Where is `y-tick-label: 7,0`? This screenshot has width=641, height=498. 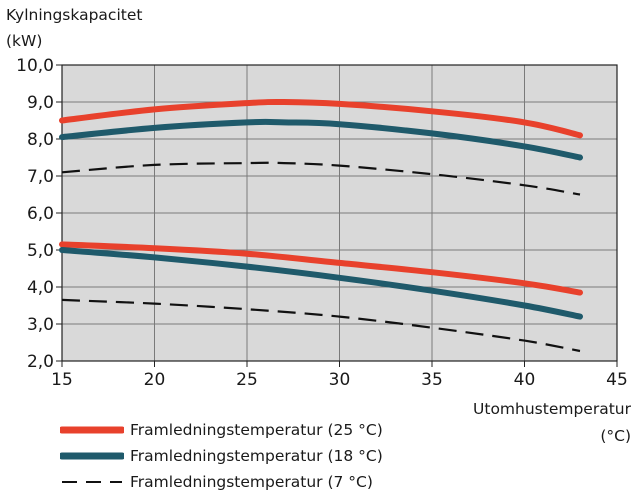 y-tick-label: 7,0 is located at coordinates (40, 177).